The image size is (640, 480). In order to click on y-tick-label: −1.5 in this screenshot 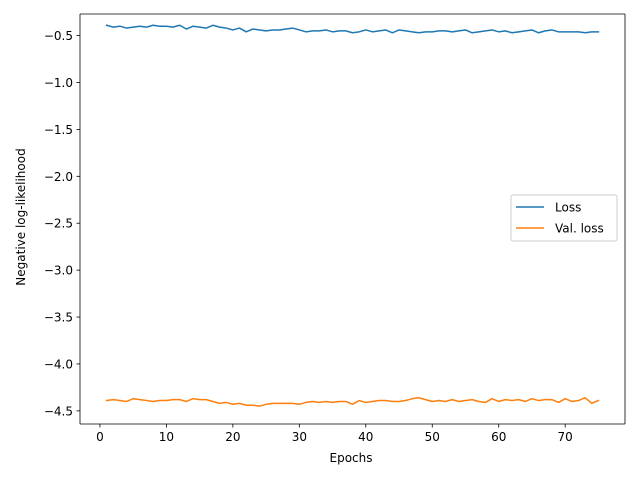, I will do `click(58, 130)`.